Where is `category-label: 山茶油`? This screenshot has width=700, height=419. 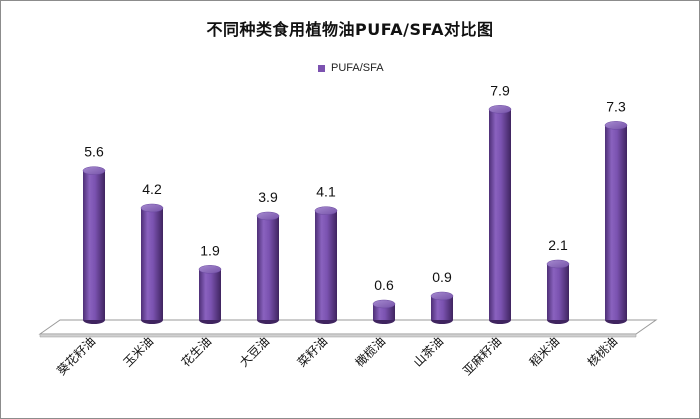 category-label: 山茶油 is located at coordinates (428, 352).